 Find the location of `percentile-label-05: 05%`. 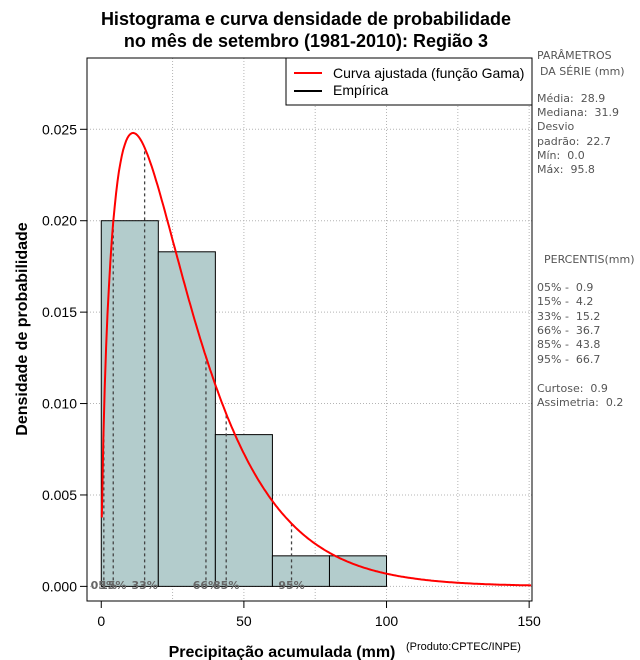

percentile-label-05: 05% is located at coordinates (104, 585).